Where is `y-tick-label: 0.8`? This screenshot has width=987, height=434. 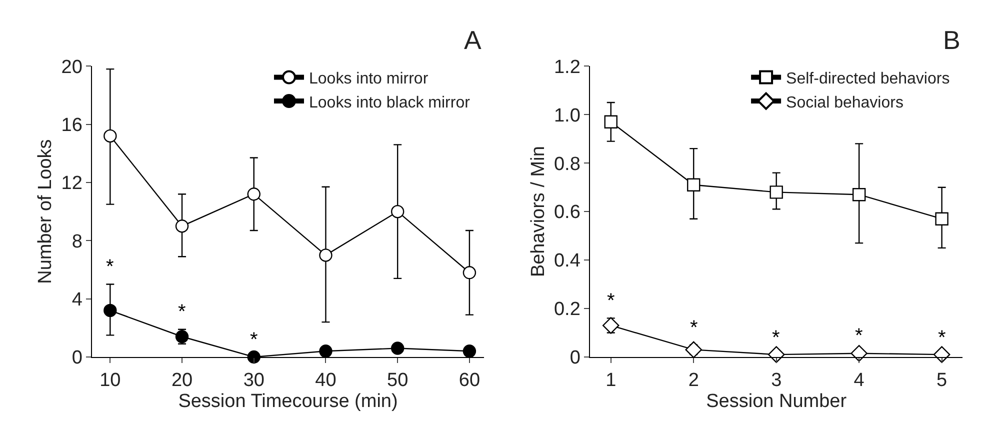 y-tick-label: 0.8 is located at coordinates (567, 164).